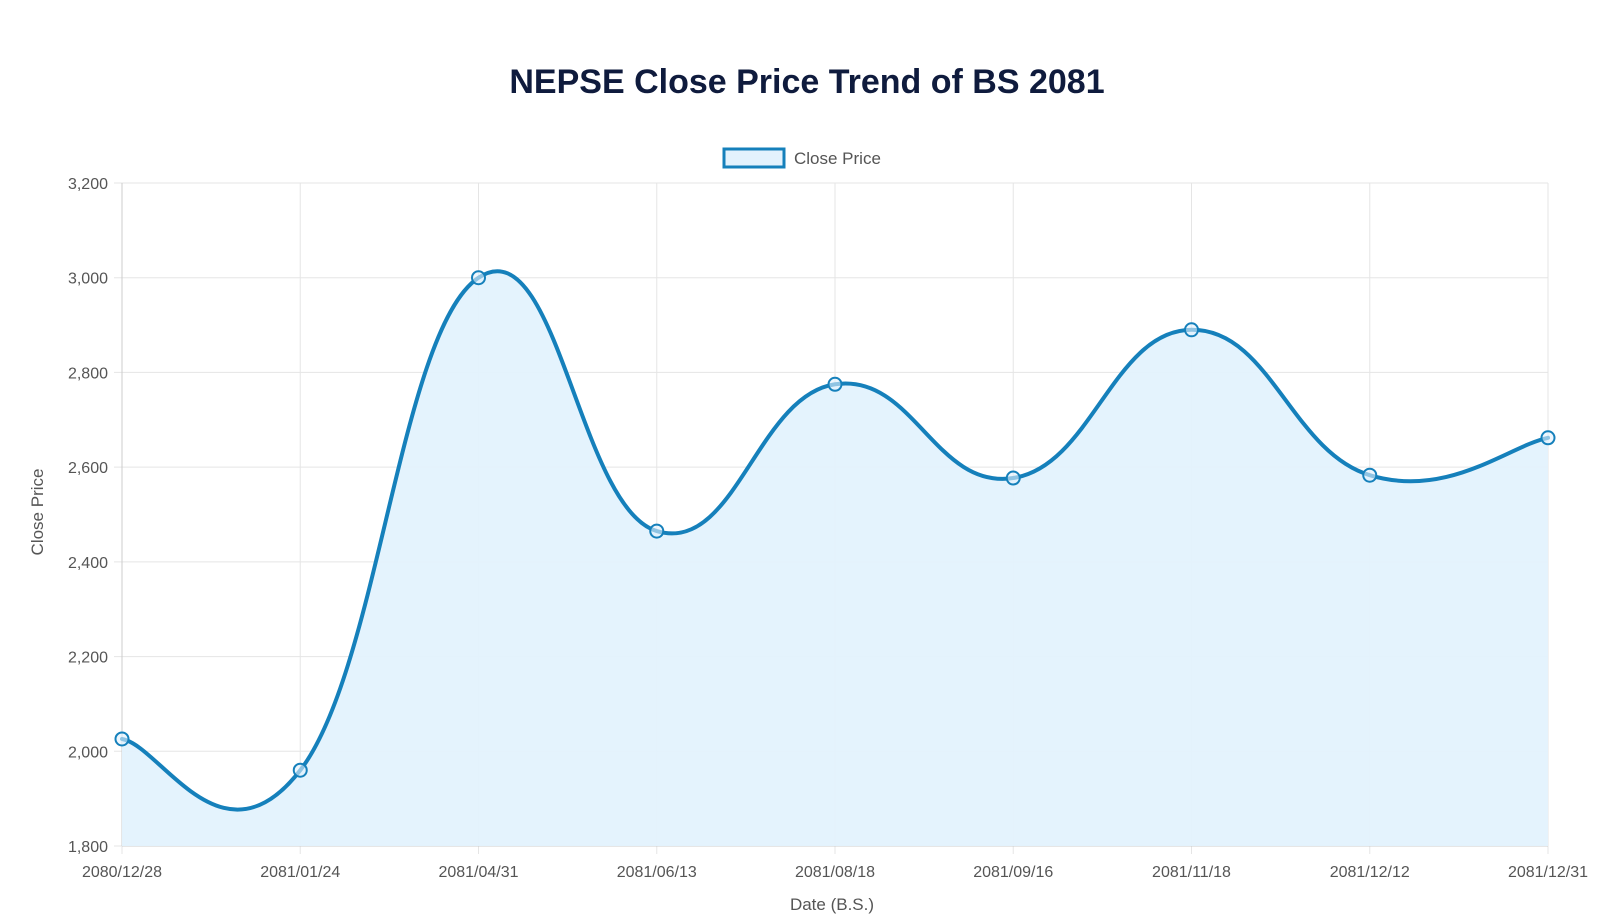  Describe the element at coordinates (300, 872) in the screenshot. I see `x-tick-label: 2081/01/24` at that location.